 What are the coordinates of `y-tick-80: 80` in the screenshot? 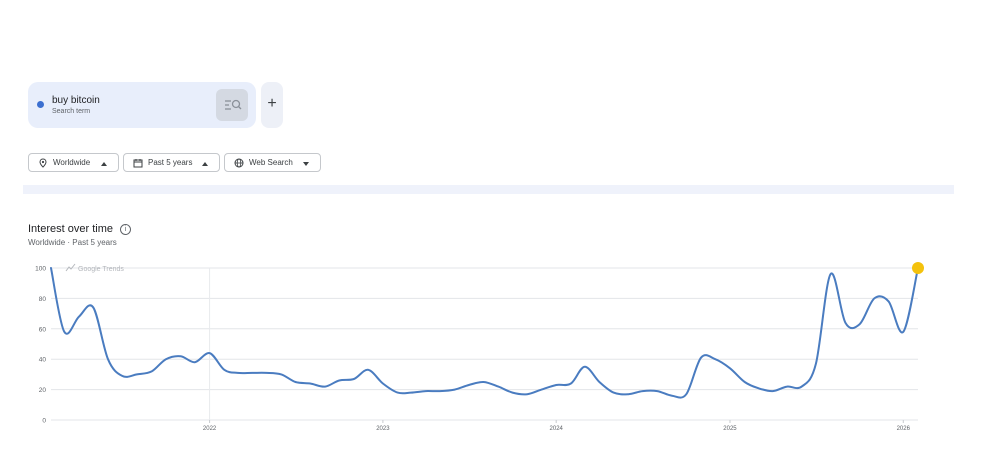 It's located at (43, 299).